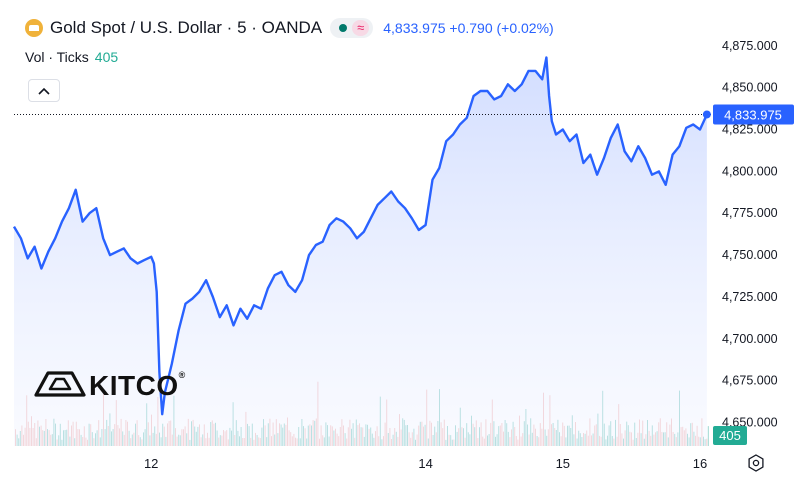  What do you see at coordinates (106, 57) in the screenshot?
I see `volume-value: 405` at bounding box center [106, 57].